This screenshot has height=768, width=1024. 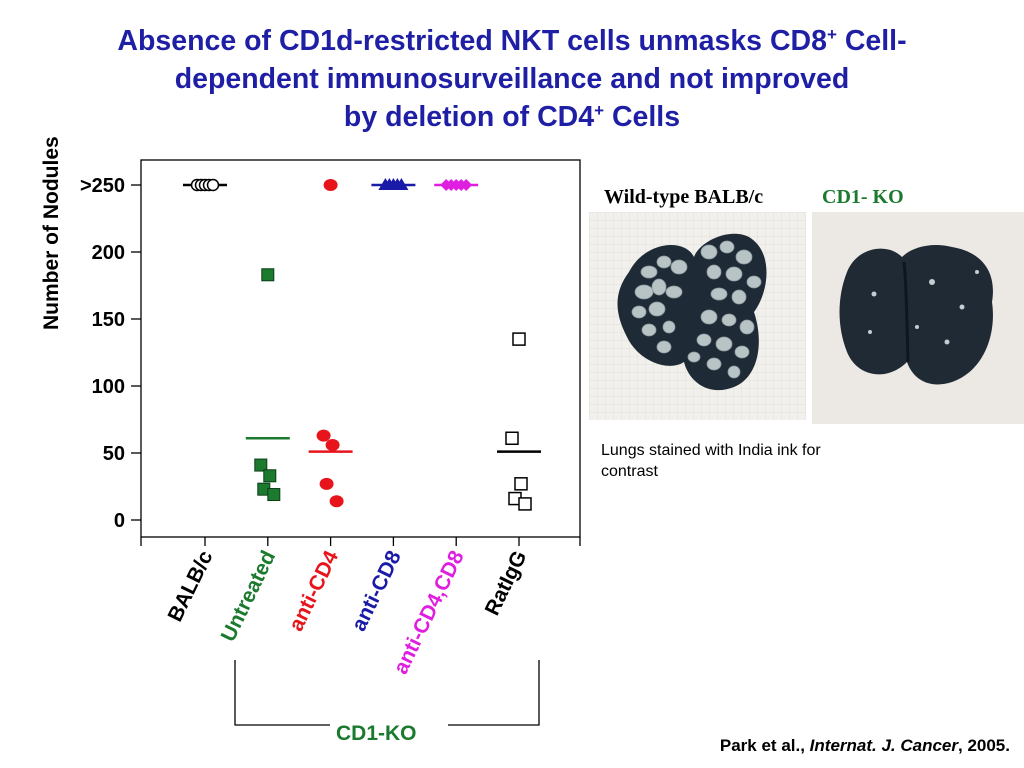 I want to click on x-tick-label: BALB/c, so click(x=191, y=586).